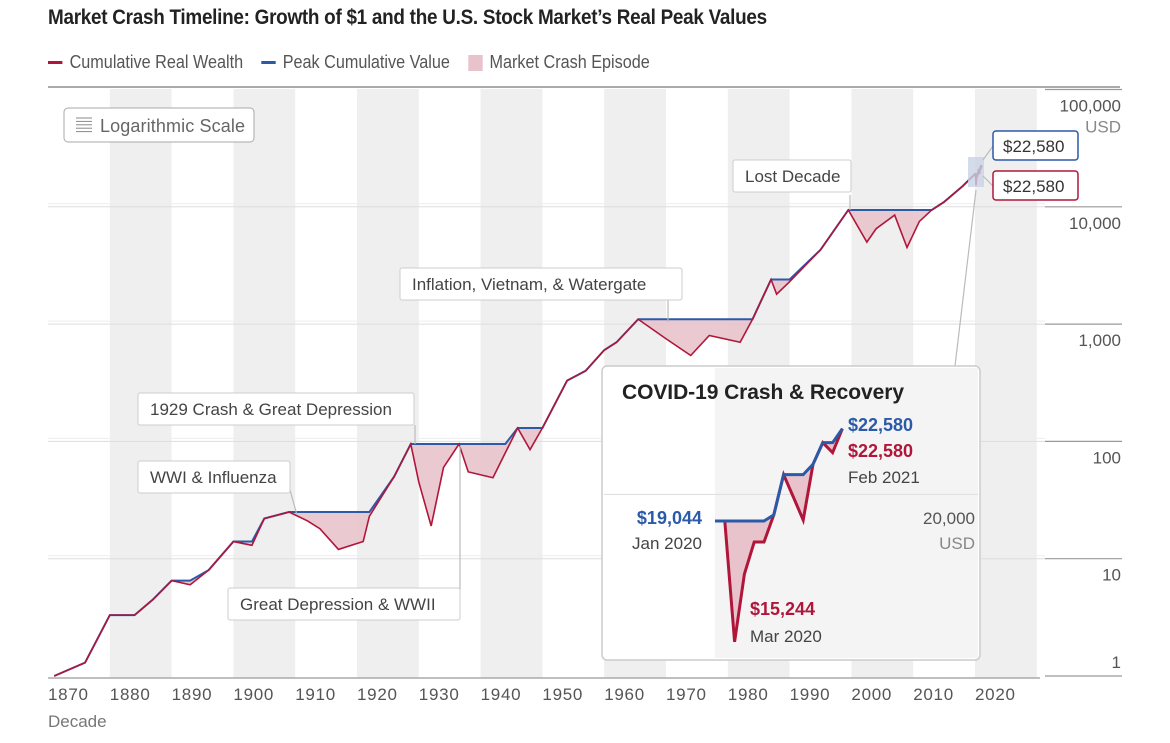 The image size is (1170, 743). What do you see at coordinates (669, 518) in the screenshot?
I see `inset-start-value: $19,044` at bounding box center [669, 518].